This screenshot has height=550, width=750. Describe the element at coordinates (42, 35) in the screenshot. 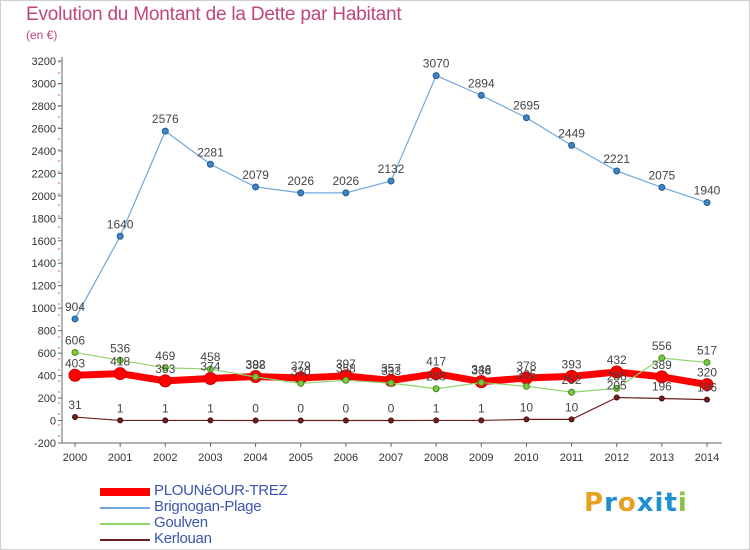

I see `chart-subtitle: (en €)` at that location.